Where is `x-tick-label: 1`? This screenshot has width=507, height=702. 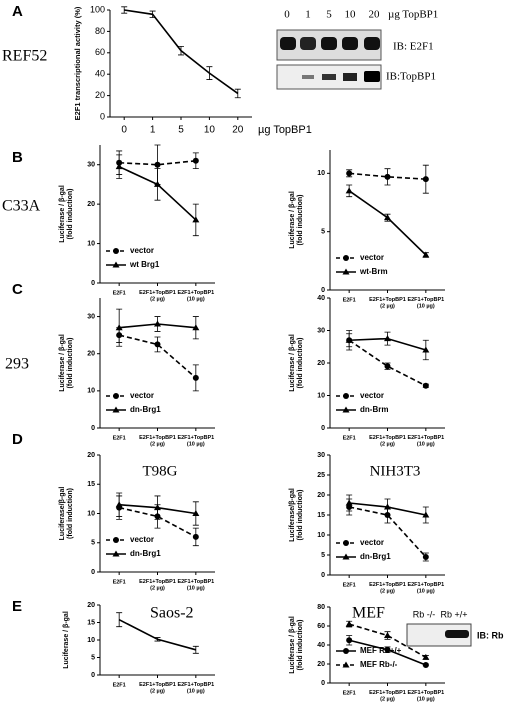
x-tick-label: 1 is located at coordinates (153, 130).